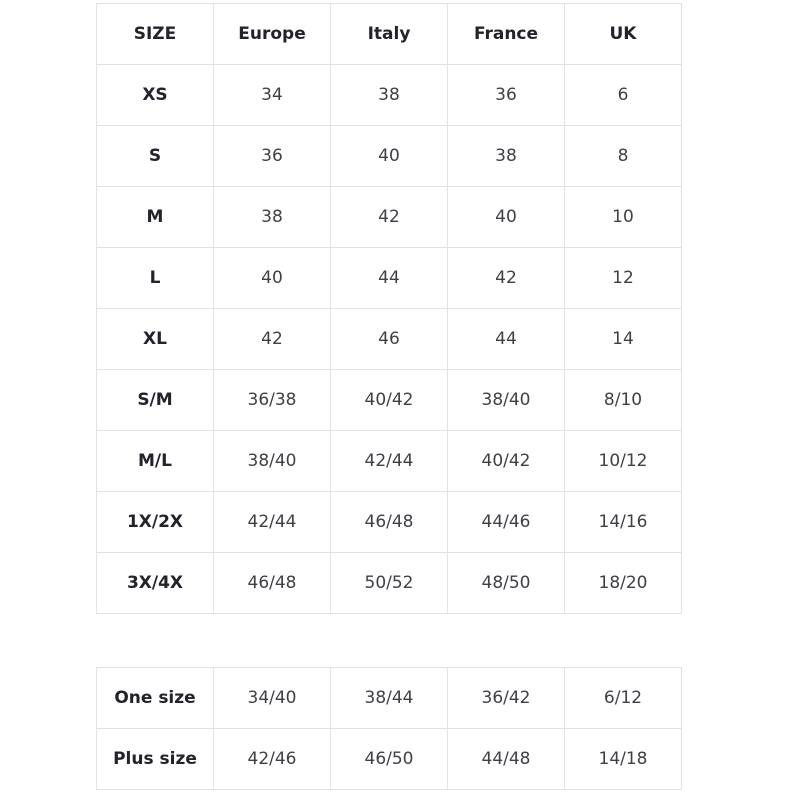  Describe the element at coordinates (506, 522) in the screenshot. I see `size-value-cell: 44/46` at that location.